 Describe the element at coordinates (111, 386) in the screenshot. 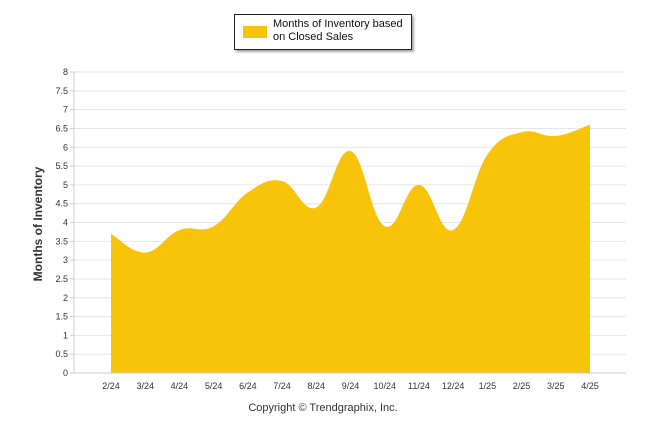

I see `x-tick-label: 2/24` at that location.